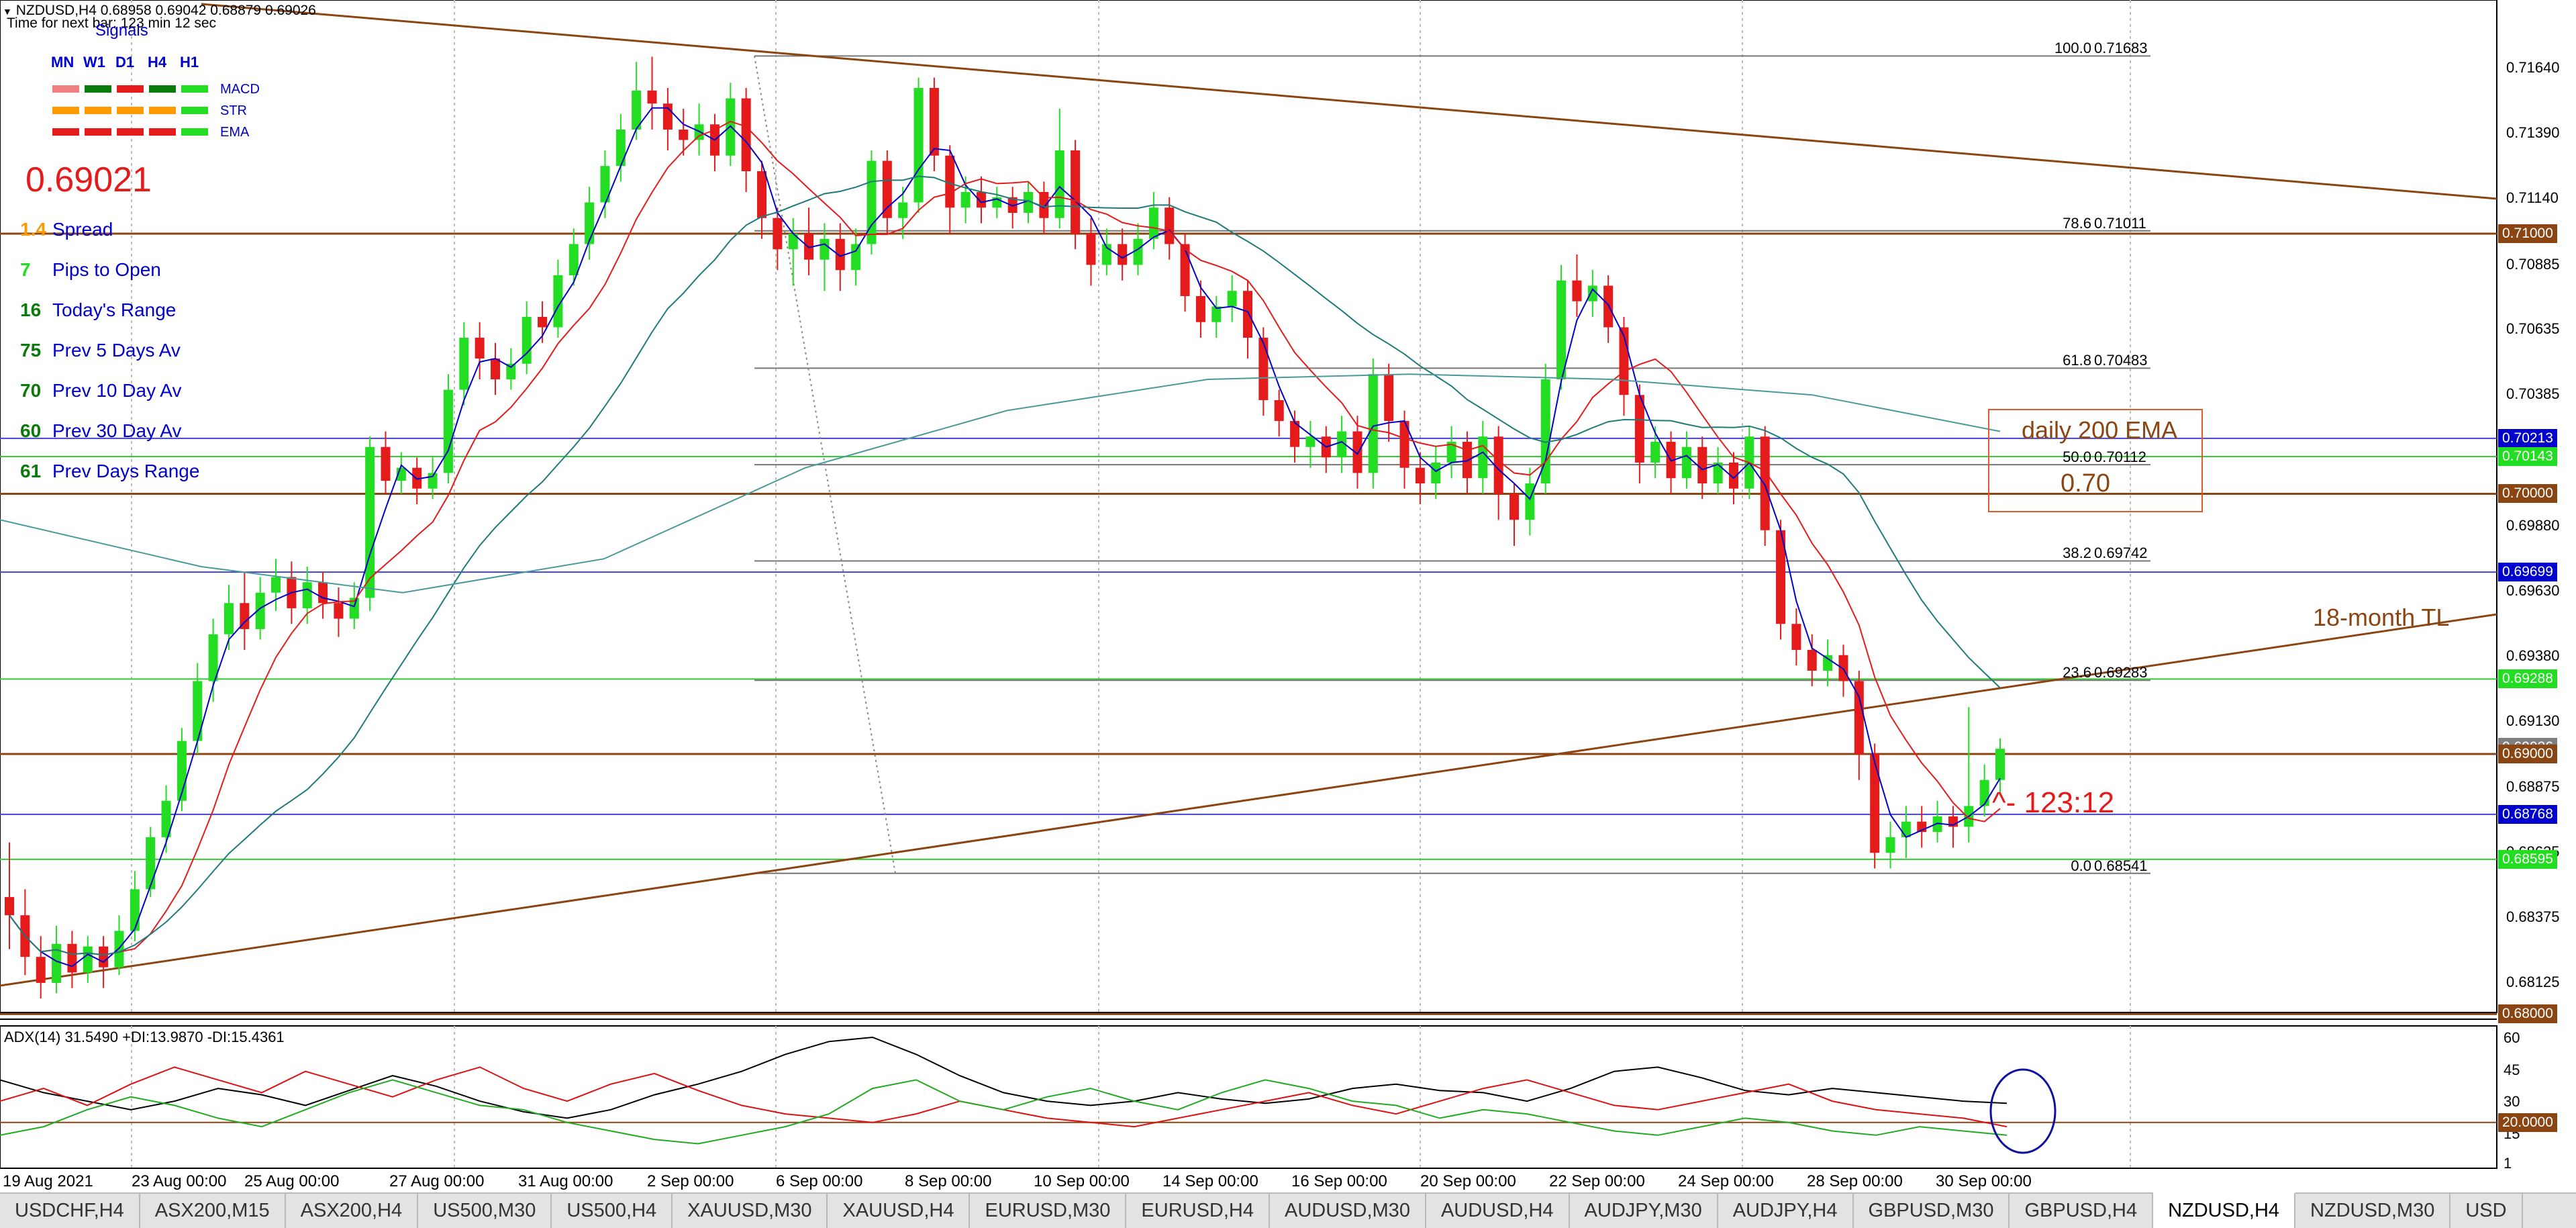 The image size is (2576, 1228). Describe the element at coordinates (2072, 48) in the screenshot. I see `fibo-level-label: 100.0` at that location.